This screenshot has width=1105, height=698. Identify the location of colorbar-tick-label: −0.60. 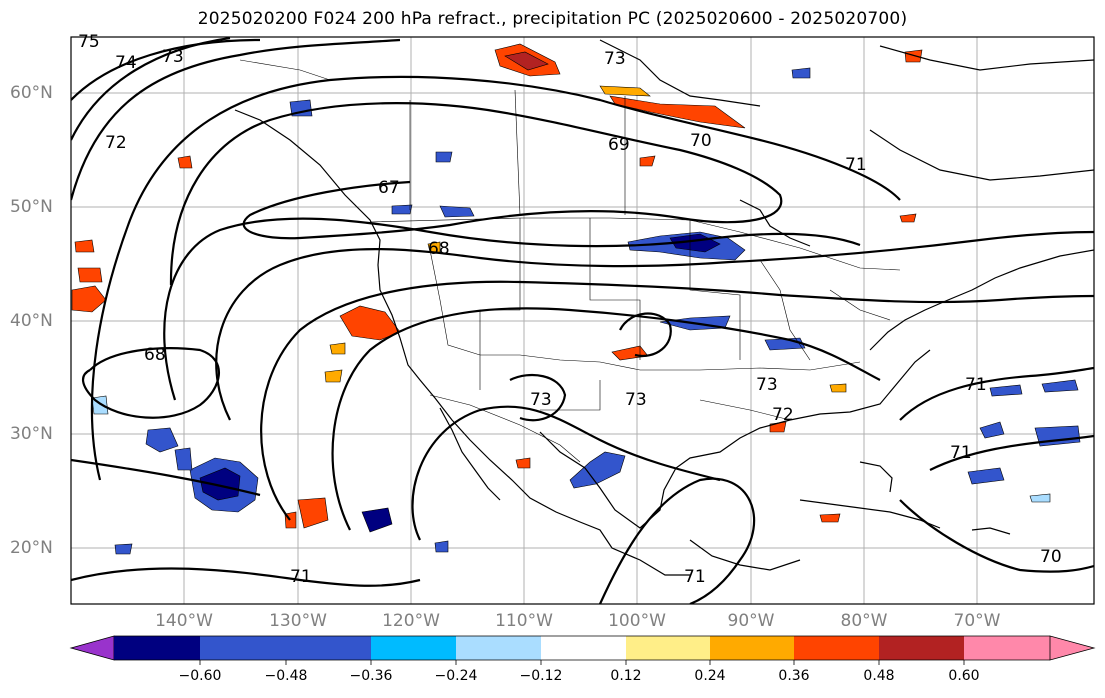
(200, 676).